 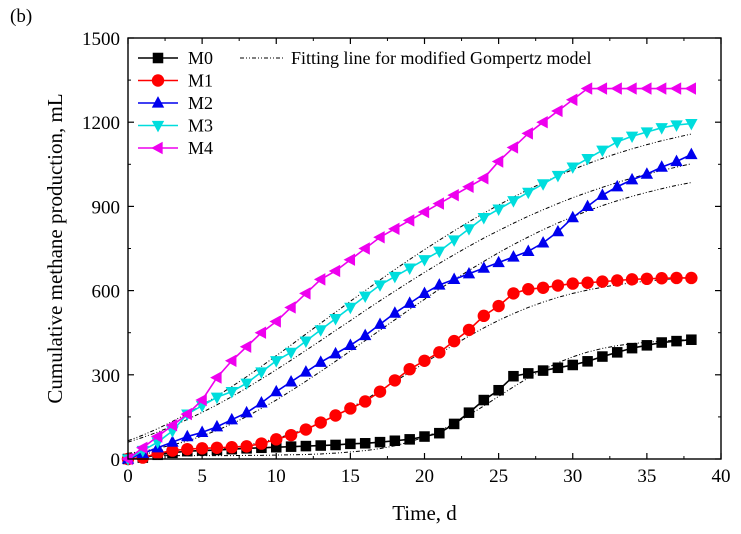 What do you see at coordinates (175, 58) in the screenshot?
I see `legend-item-m0: M0` at bounding box center [175, 58].